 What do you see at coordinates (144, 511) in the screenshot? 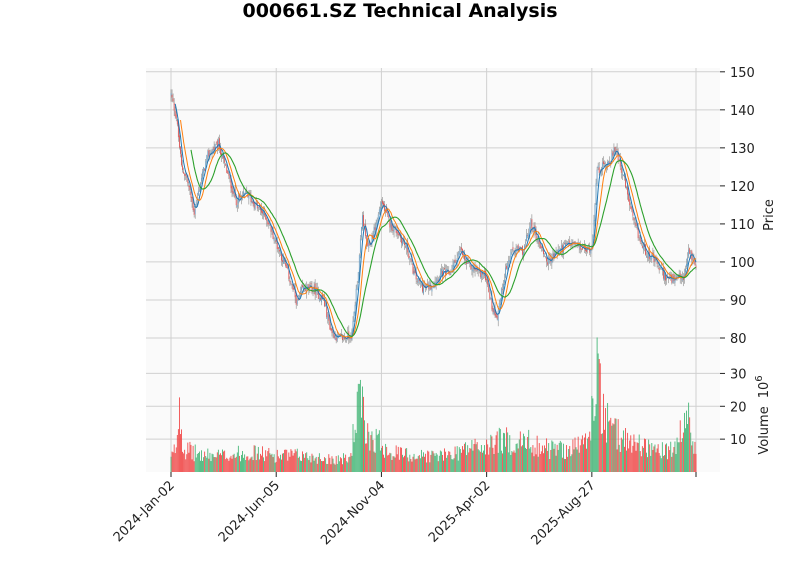
I see `x-tick-label: 2024-Jan-02` at bounding box center [144, 511].